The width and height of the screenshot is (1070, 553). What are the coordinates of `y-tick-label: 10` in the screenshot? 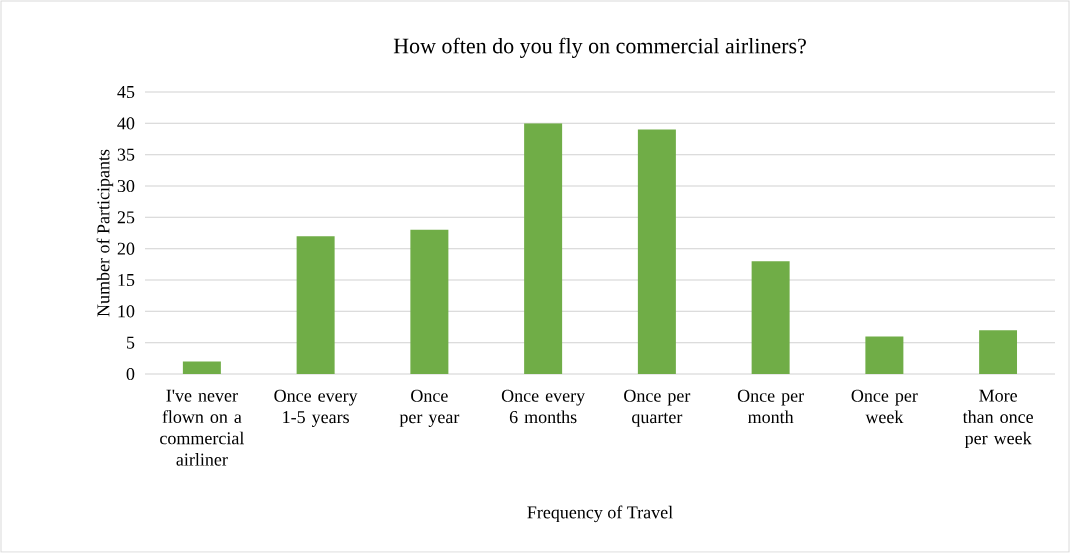 It's located at (126, 311).